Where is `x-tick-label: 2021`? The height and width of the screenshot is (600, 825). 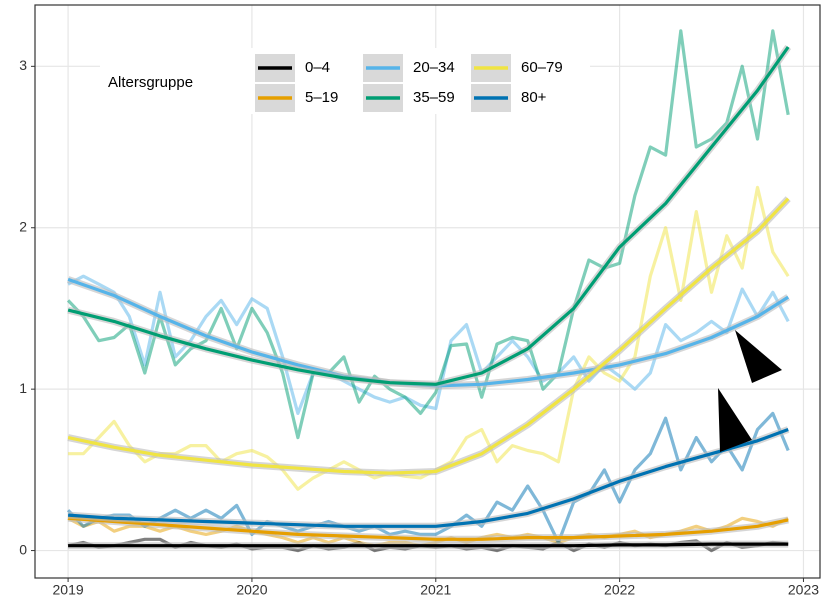 x-tick-label: 2021 is located at coordinates (435, 590).